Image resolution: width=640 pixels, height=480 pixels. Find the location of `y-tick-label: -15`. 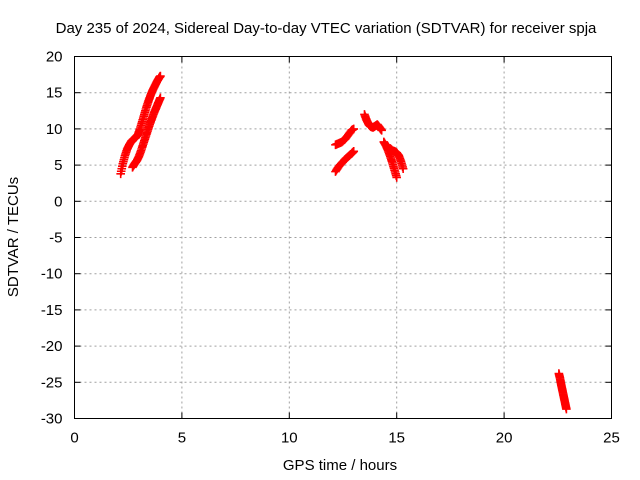

y-tick-label: -15 is located at coordinates (52, 310).